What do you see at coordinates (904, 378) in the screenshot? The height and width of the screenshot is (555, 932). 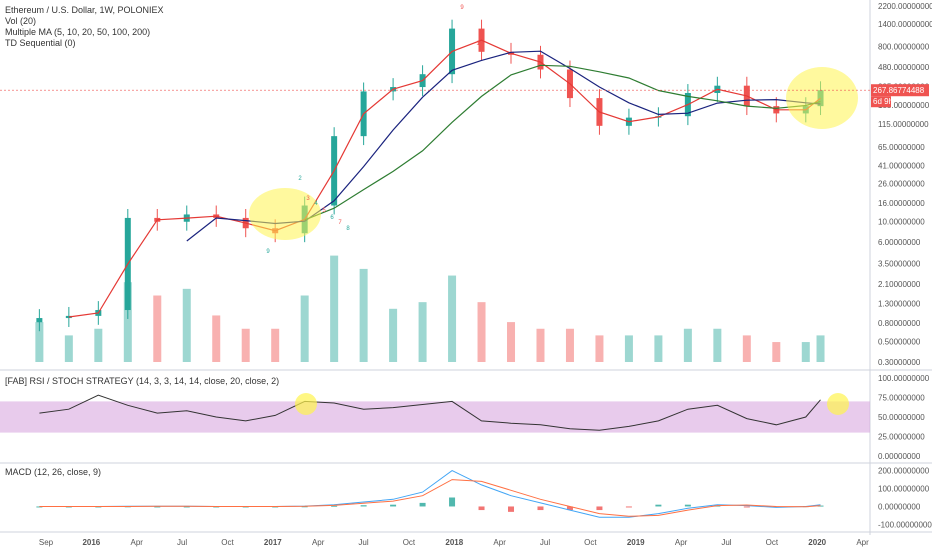 I see `rsi-axis-tick-label: 100.00000000` at bounding box center [904, 378].